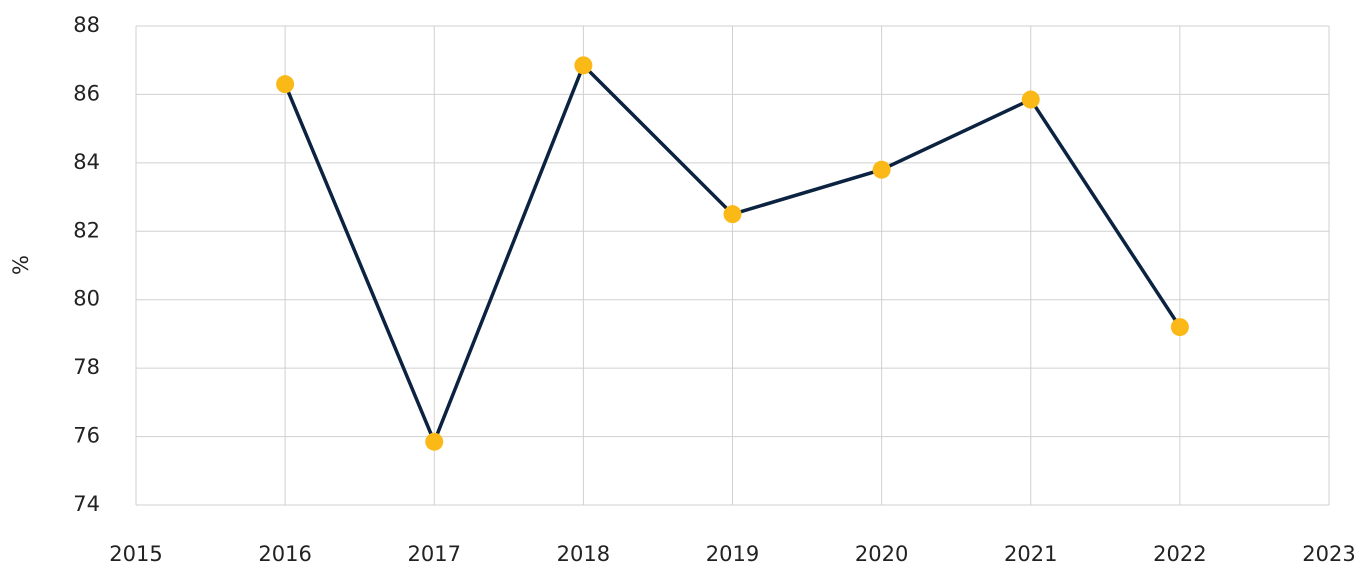  I want to click on y-tick-label: 86, so click(86, 93).